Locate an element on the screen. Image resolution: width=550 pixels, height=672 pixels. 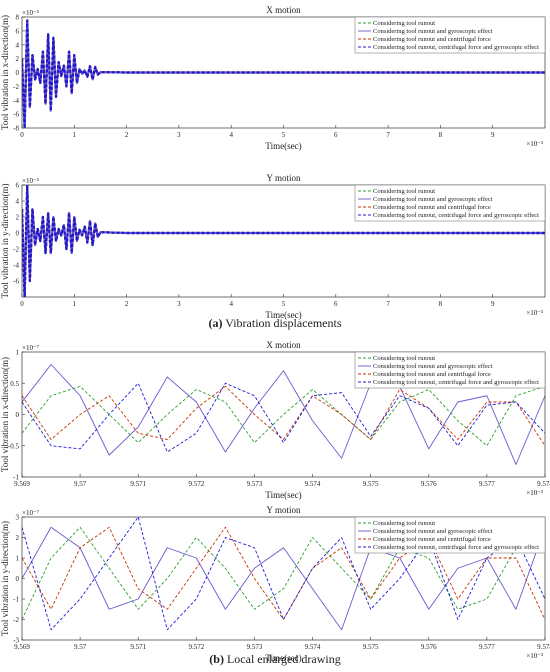
caption: (a) Vibration displacements is located at coordinates (274, 323).